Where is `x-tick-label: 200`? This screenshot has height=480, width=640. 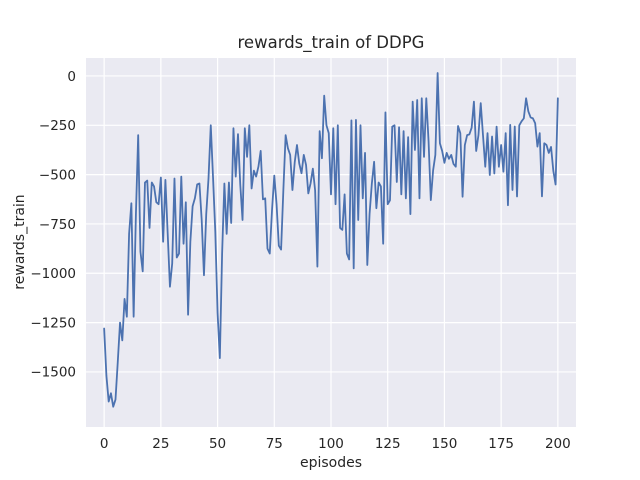 x-tick-label: 200 is located at coordinates (558, 444).